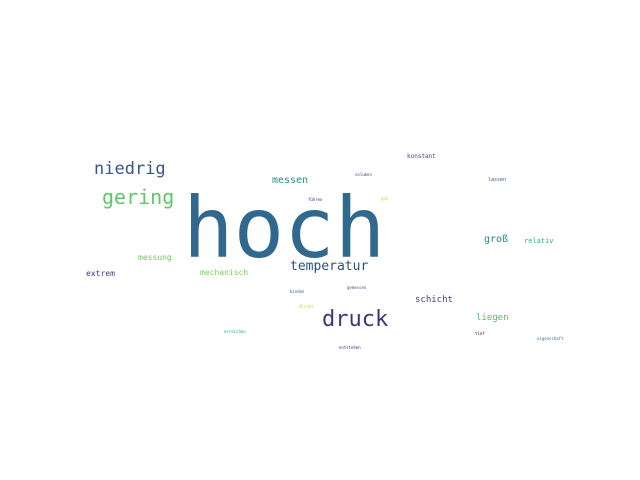 Image resolution: width=640 pixels, height=480 pixels. What do you see at coordinates (329, 266) in the screenshot?
I see `word-temperatur: temperatur` at bounding box center [329, 266].